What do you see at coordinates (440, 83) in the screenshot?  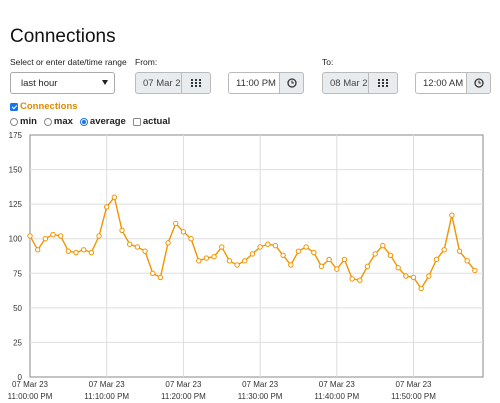 I see `to-time-input: 12:00 AM` at bounding box center [440, 83].